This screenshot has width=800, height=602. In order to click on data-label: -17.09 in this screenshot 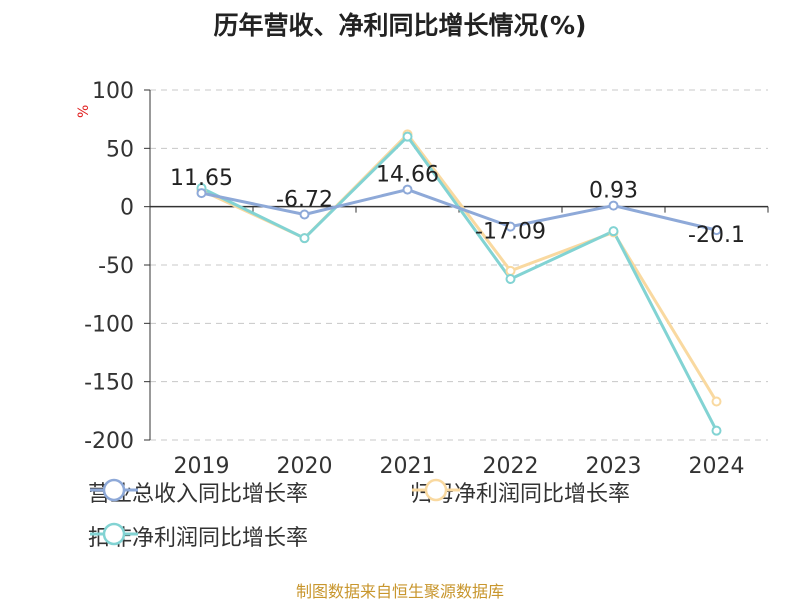, I will do `click(510, 232)`.